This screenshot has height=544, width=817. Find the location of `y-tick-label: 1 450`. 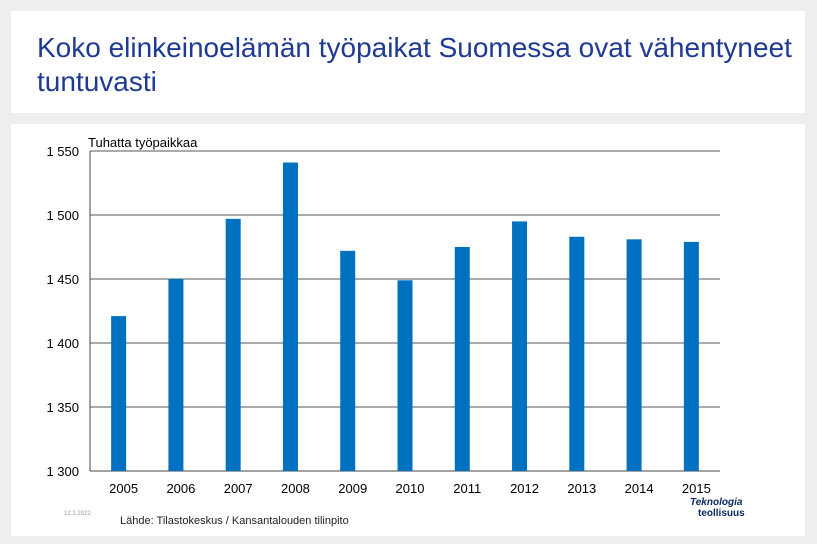

y-tick-label: 1 450 is located at coordinates (62, 279).